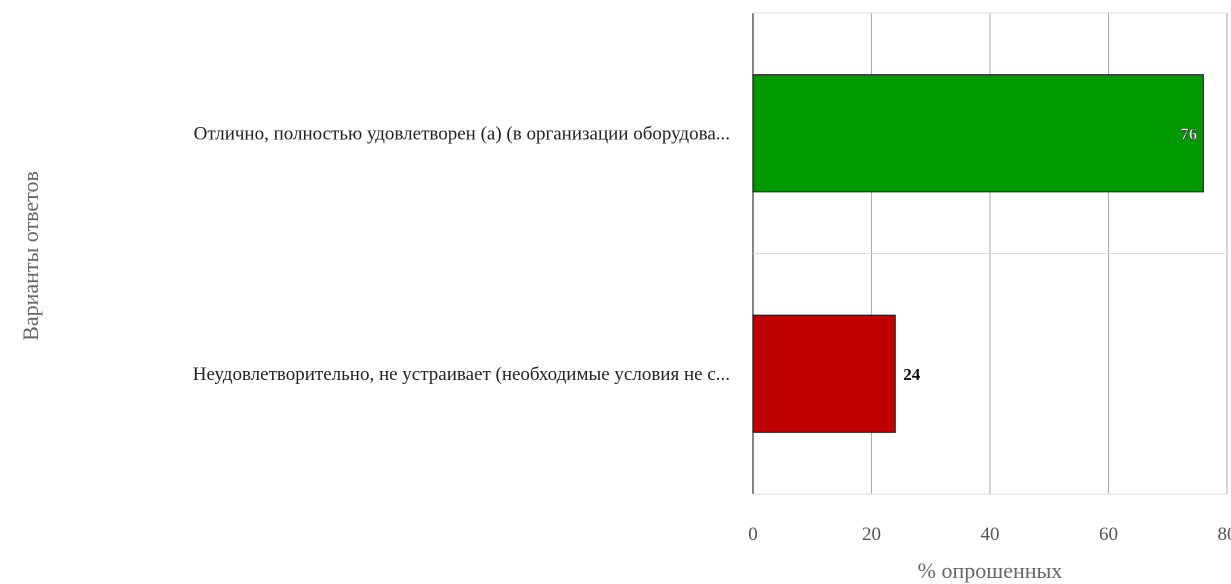 The image size is (1231, 584). What do you see at coordinates (990, 570) in the screenshot?
I see `x-axis-title: % опрошенных` at bounding box center [990, 570].